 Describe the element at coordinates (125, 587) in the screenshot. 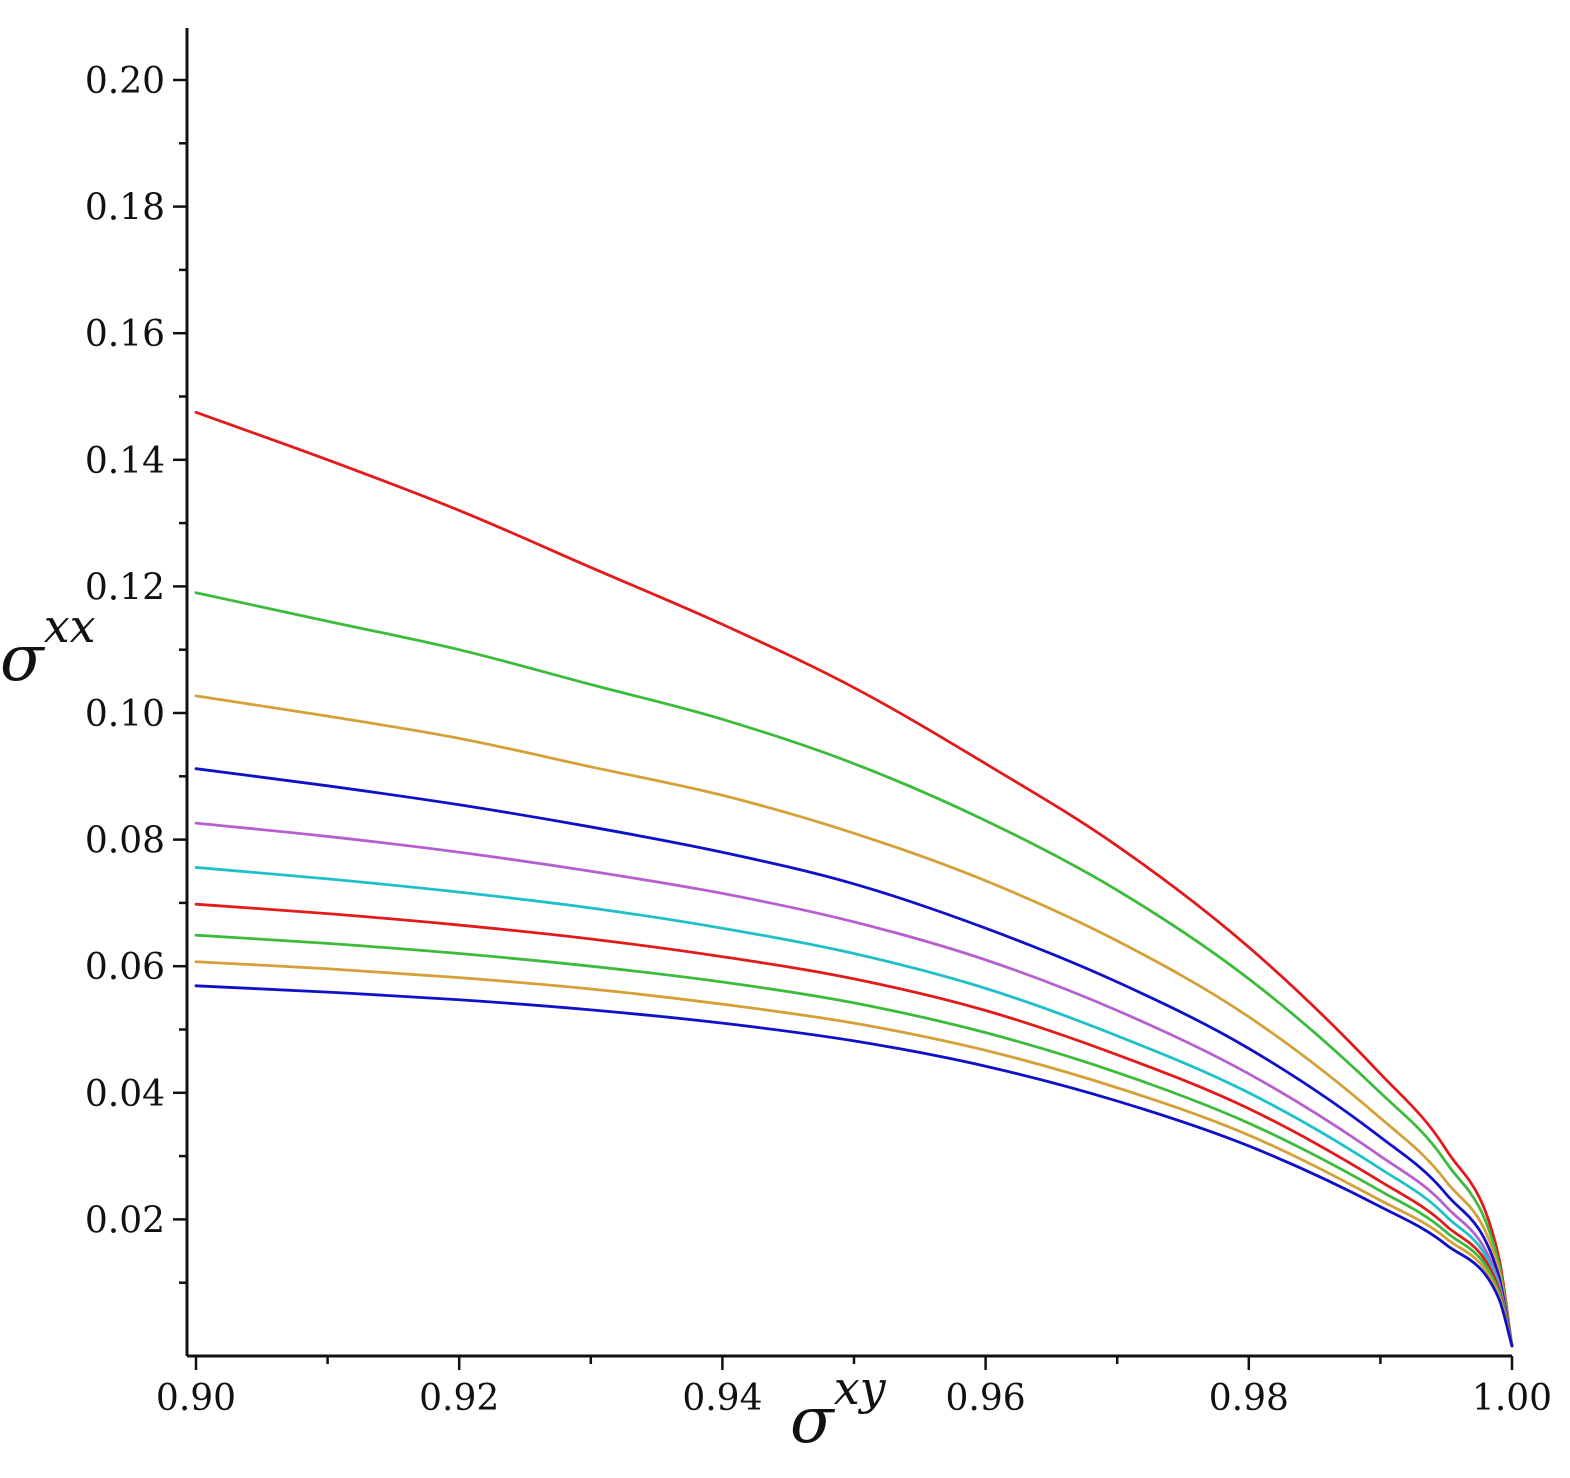

I see `y-tick-label: 0.12` at that location.